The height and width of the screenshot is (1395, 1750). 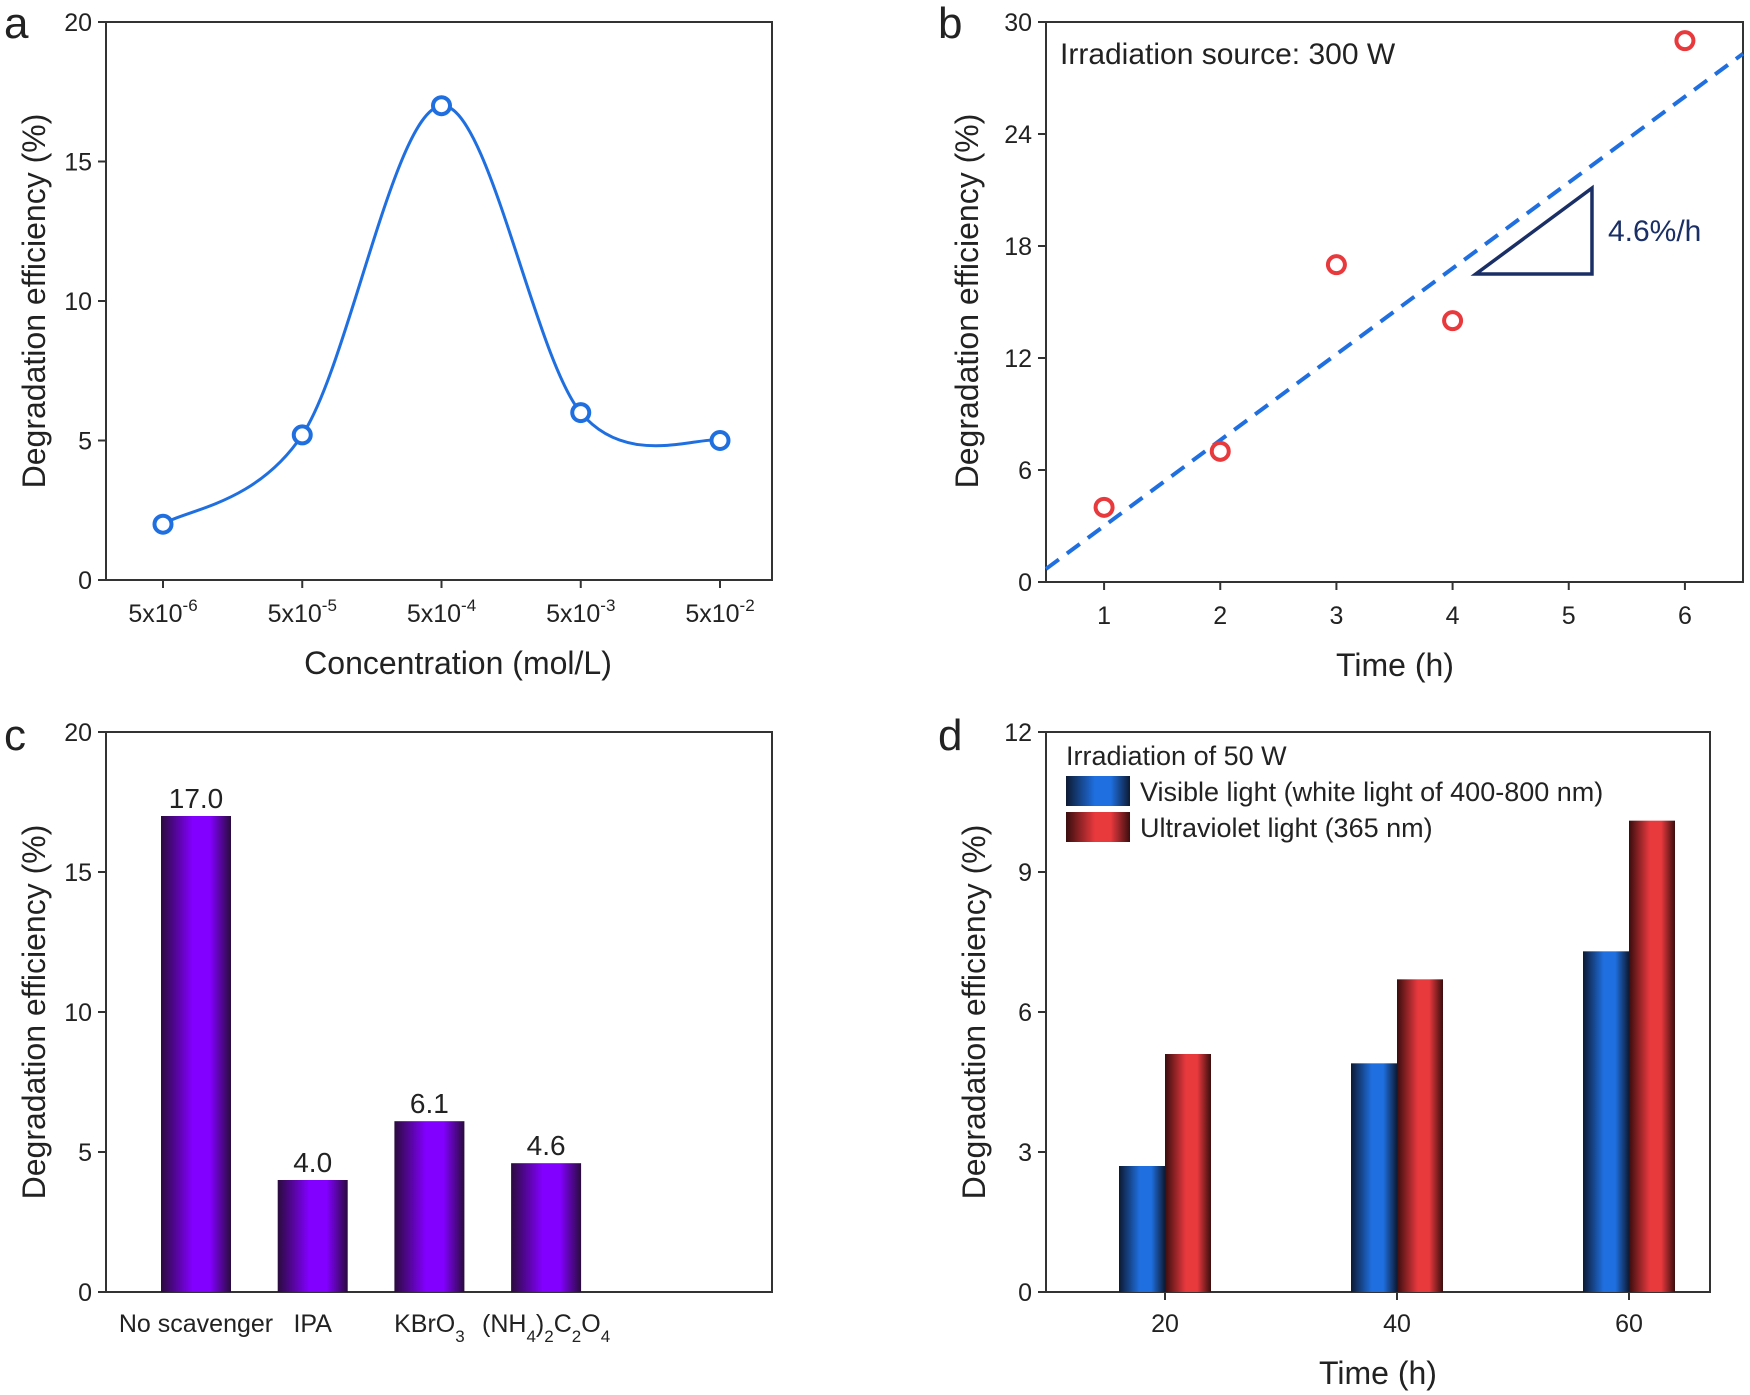 I want to click on panel-label-c: c, so click(x=15, y=735).